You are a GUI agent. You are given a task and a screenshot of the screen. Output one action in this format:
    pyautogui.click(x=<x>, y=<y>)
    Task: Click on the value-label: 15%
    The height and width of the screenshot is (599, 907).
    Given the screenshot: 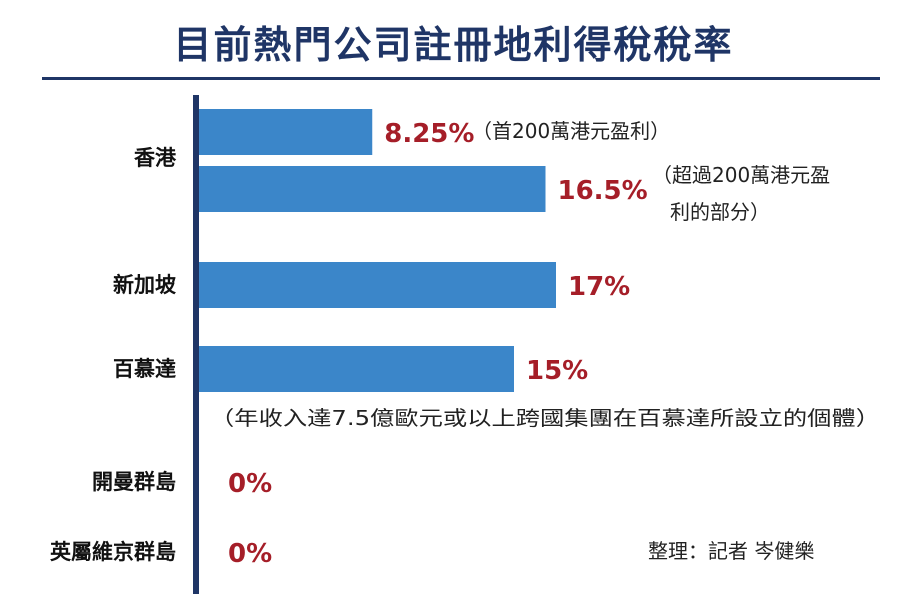 What is the action you would take?
    pyautogui.click(x=557, y=371)
    